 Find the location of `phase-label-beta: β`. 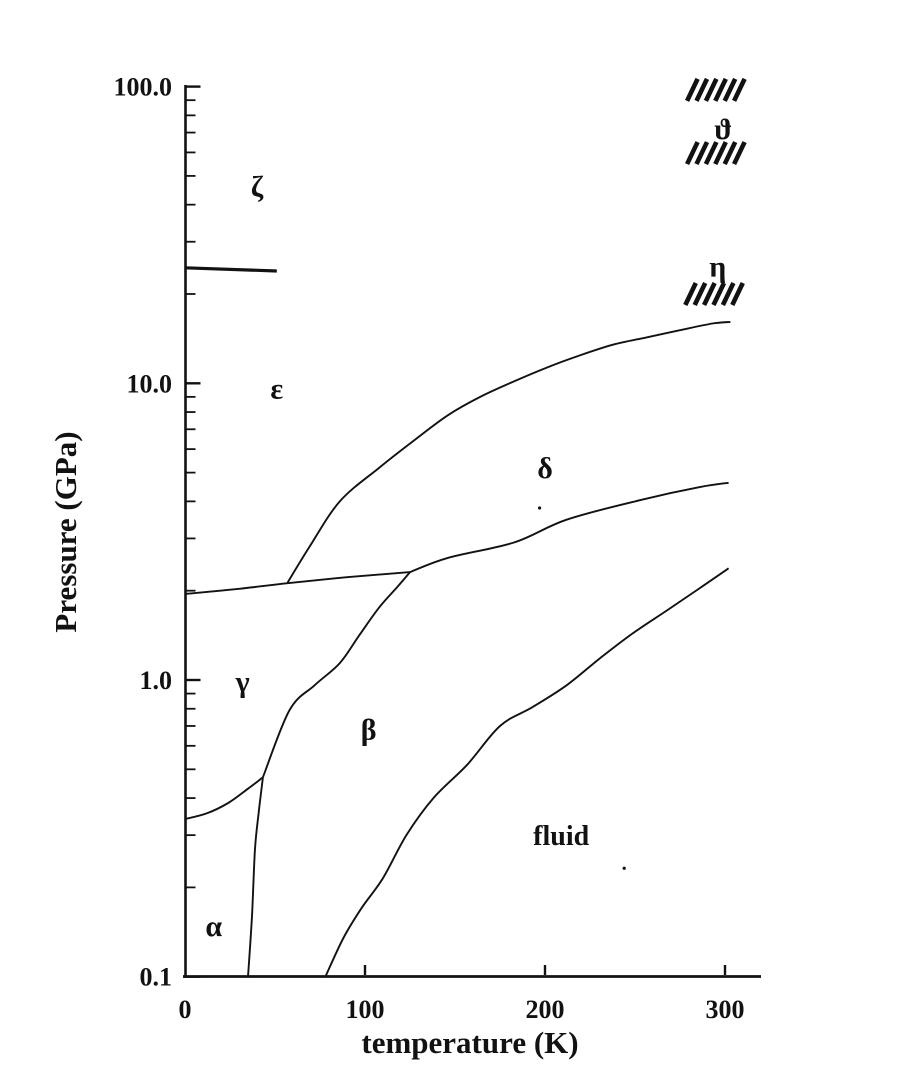

phase-label-beta: β is located at coordinates (369, 730).